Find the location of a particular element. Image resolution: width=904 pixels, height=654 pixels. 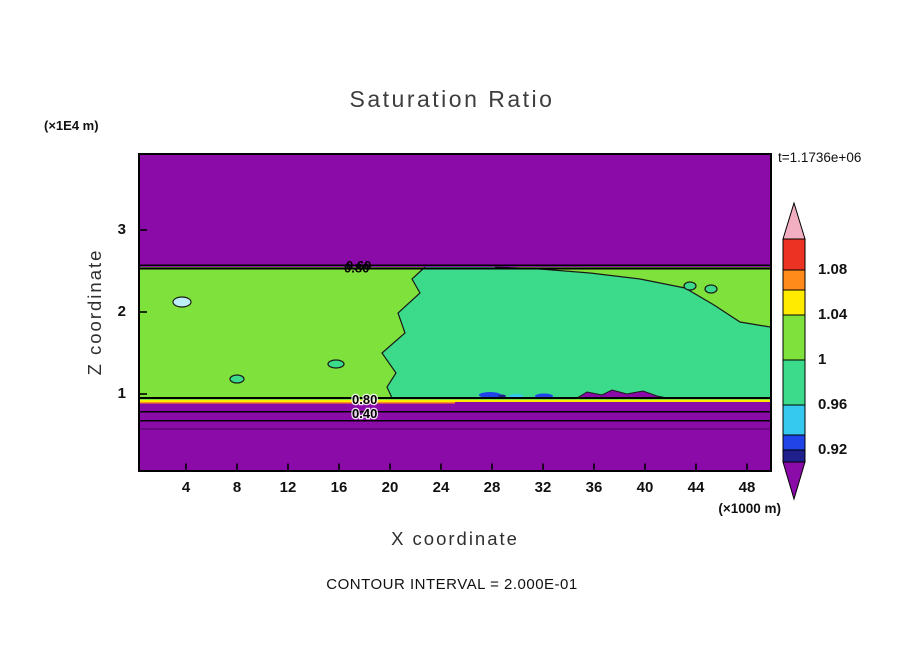

x-tick-label-28: 28 is located at coordinates (492, 487).